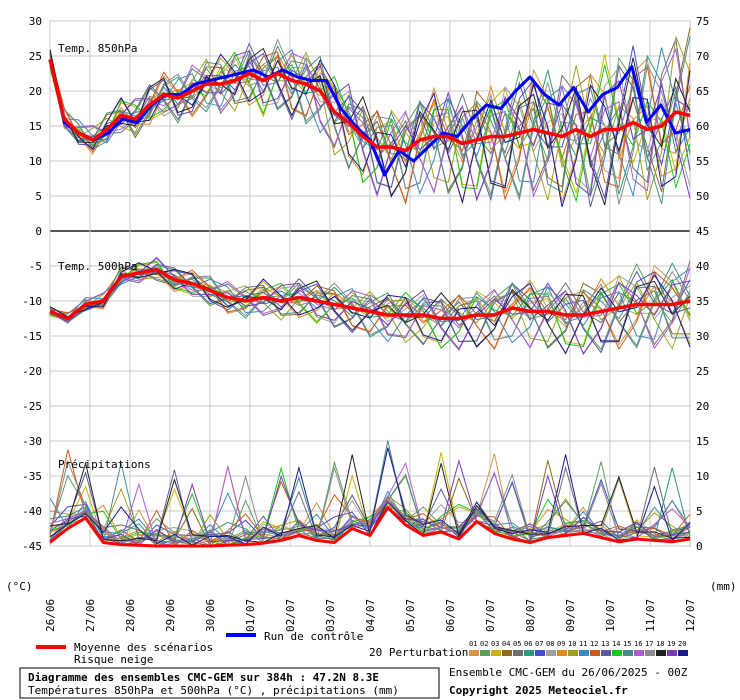 Image resolution: width=740 pixels, height=700 pixels. I want to click on right-tick-label: 50, so click(702, 196).